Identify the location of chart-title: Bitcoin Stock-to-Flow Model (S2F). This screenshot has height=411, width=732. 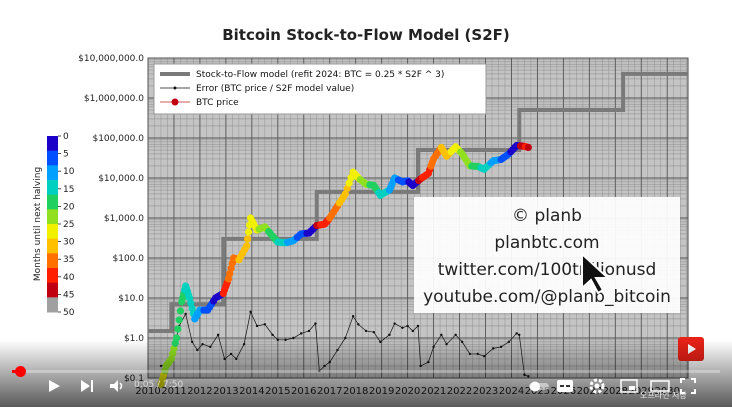
(366, 35).